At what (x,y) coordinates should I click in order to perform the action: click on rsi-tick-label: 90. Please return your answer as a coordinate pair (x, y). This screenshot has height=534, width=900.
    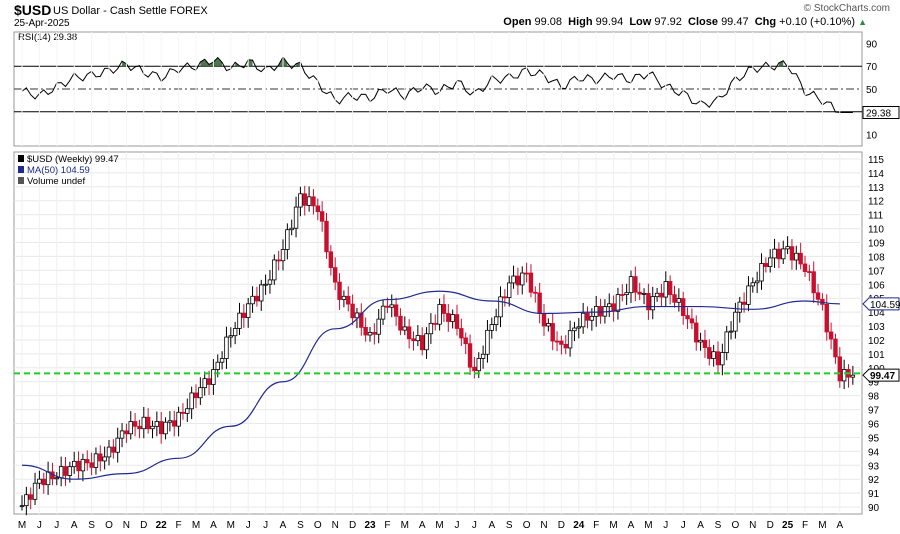
    Looking at the image, I should click on (872, 44).